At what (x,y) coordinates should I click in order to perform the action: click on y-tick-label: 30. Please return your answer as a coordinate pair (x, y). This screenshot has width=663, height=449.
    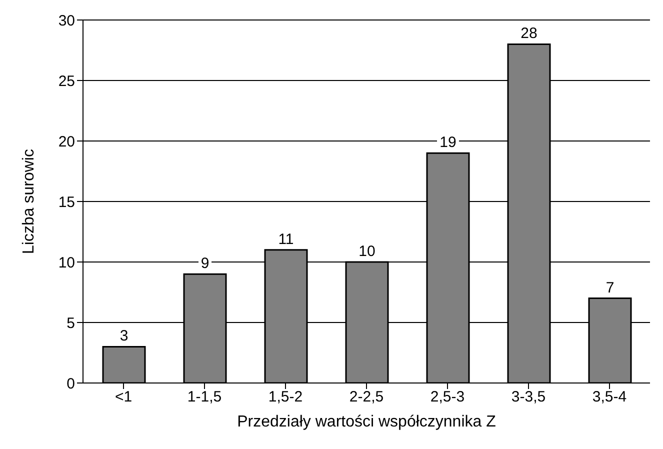
    Looking at the image, I should click on (66, 21).